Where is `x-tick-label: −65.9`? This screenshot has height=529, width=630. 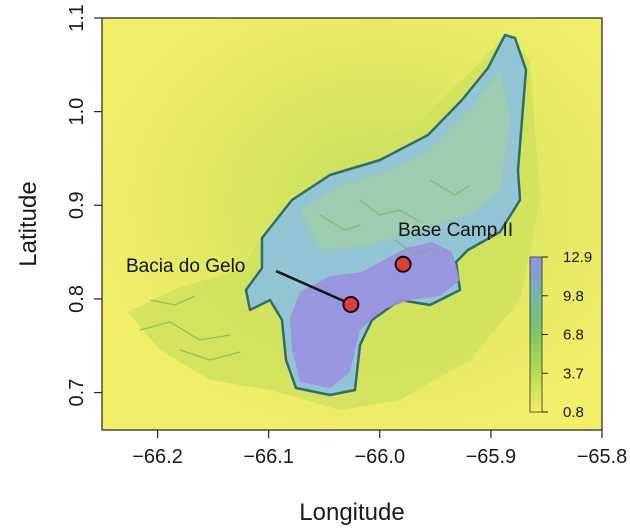
x-tick-label: −65.9 is located at coordinates (491, 457).